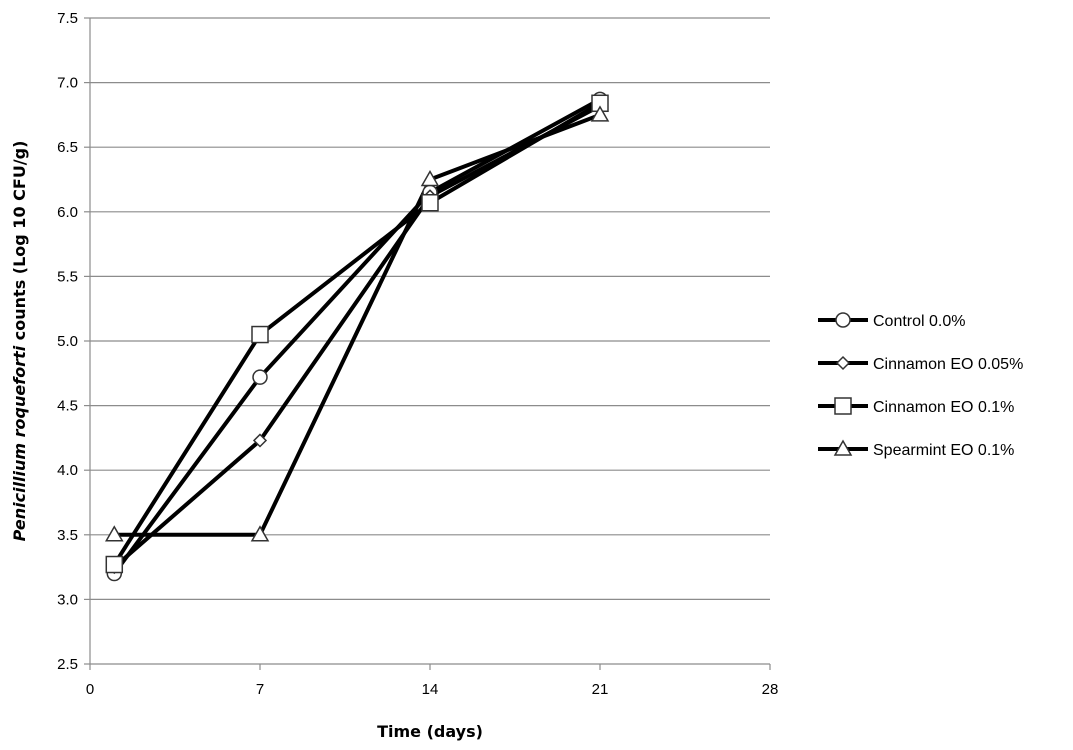 Image resolution: width=1073 pixels, height=750 pixels. What do you see at coordinates (67, 147) in the screenshot?
I see `y-tick-label: 6.5` at bounding box center [67, 147].